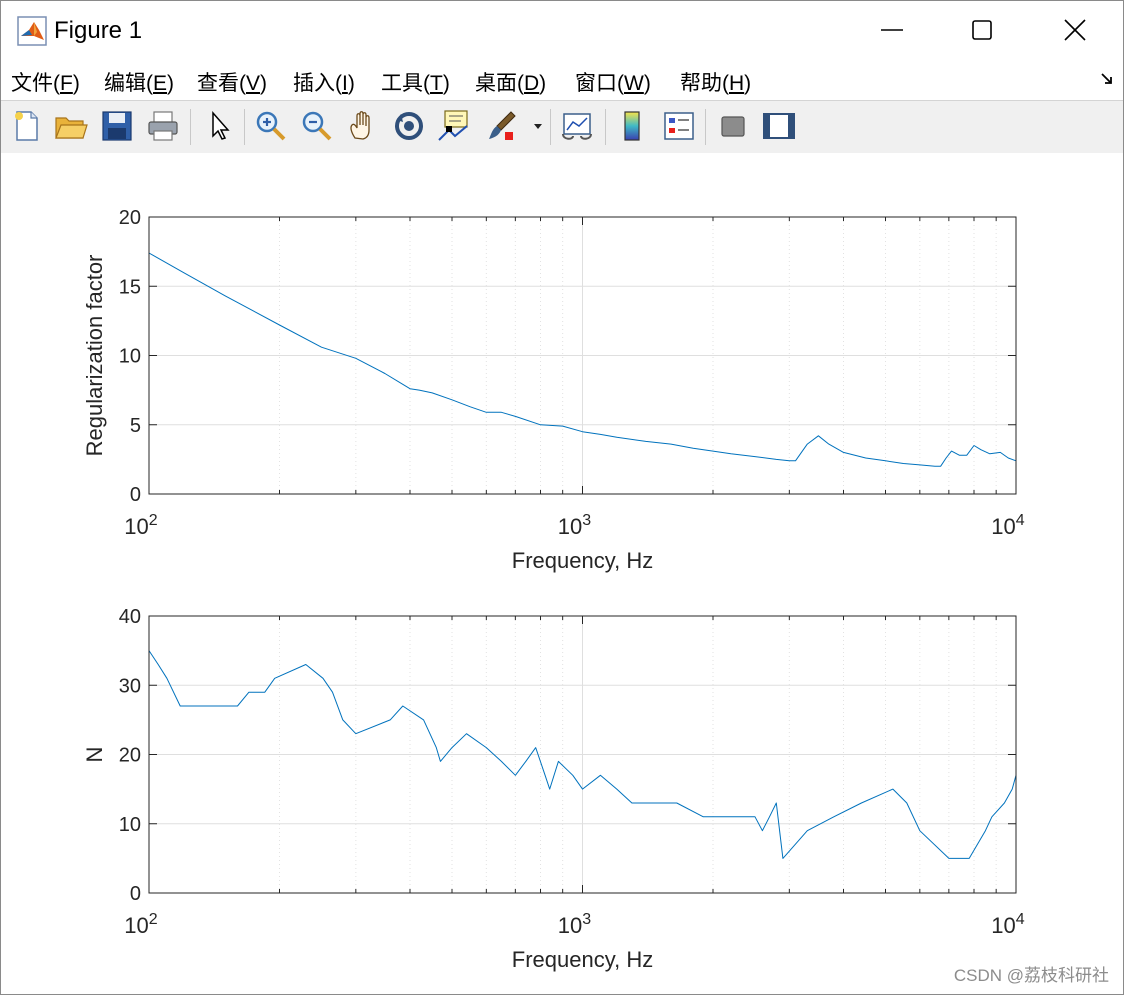  I want to click on new-figure-icon, so click(27, 126).